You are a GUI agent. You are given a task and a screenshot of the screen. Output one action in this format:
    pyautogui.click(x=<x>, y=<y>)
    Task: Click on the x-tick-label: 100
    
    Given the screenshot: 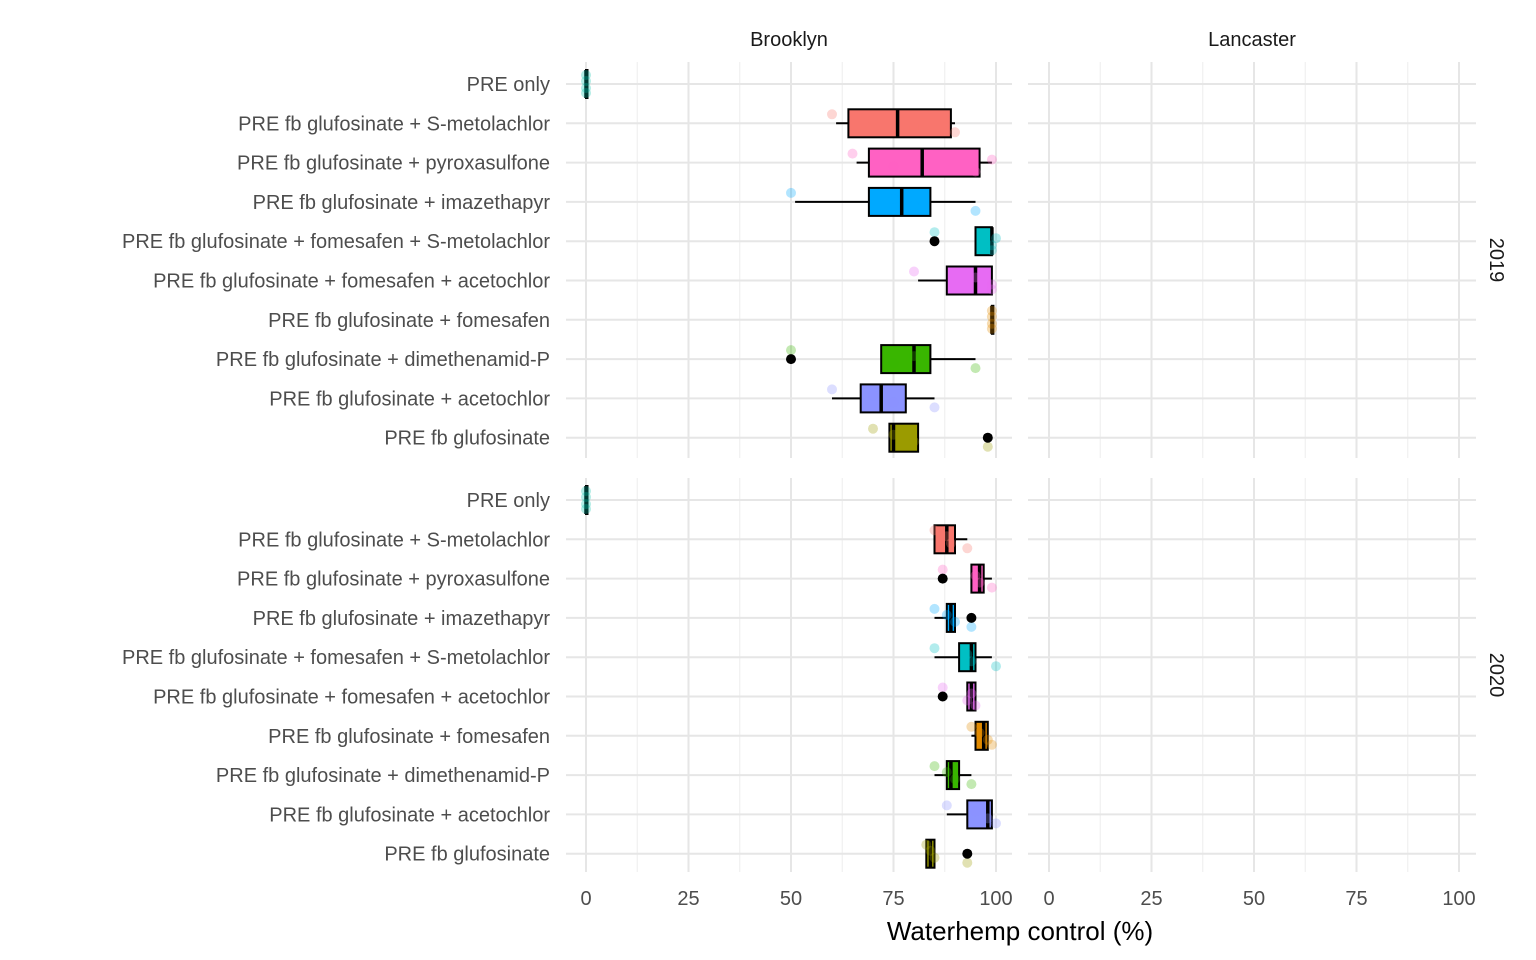 What is the action you would take?
    pyautogui.click(x=995, y=899)
    